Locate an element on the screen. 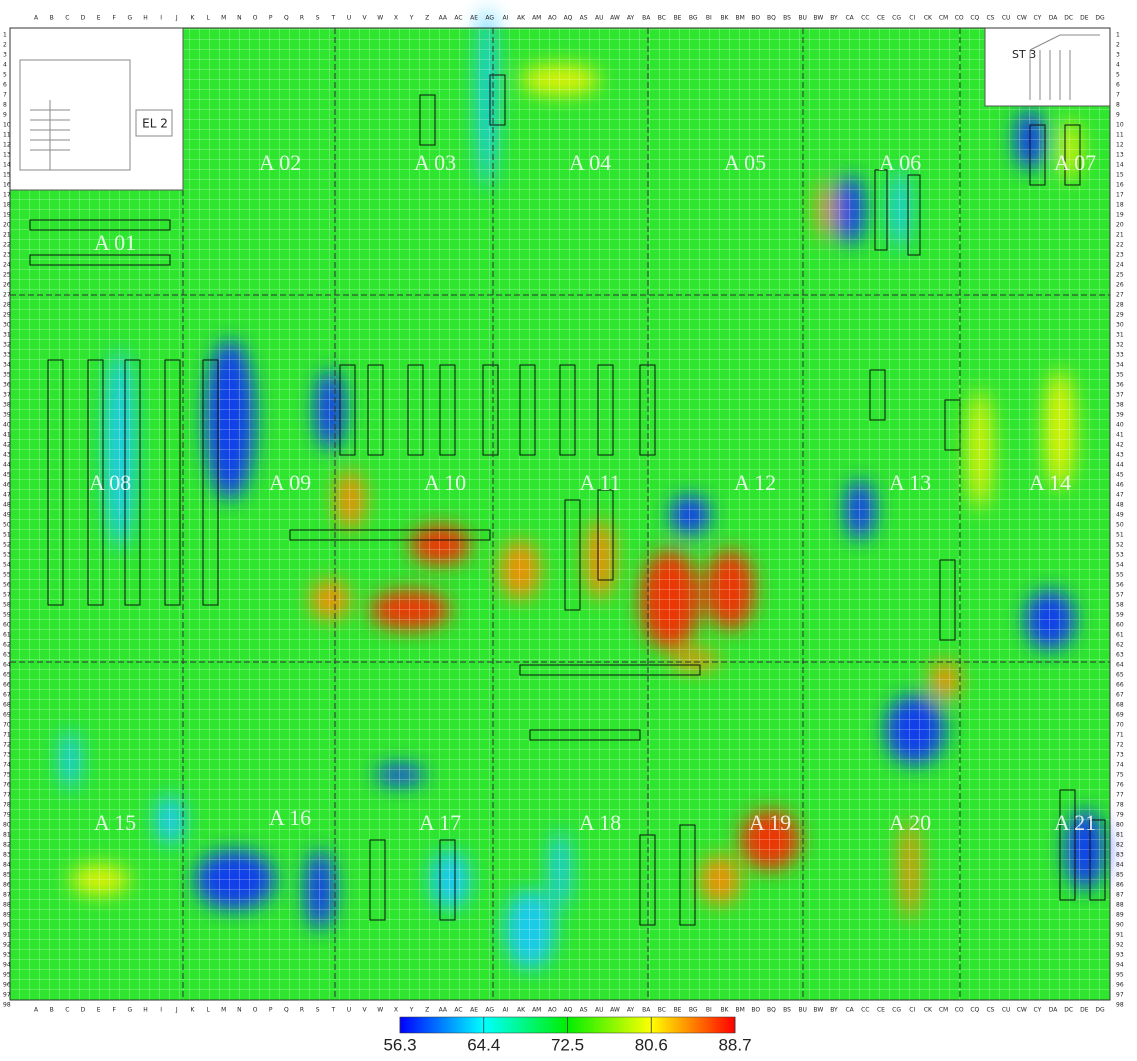  row-label: 80 is located at coordinates (1120, 825).